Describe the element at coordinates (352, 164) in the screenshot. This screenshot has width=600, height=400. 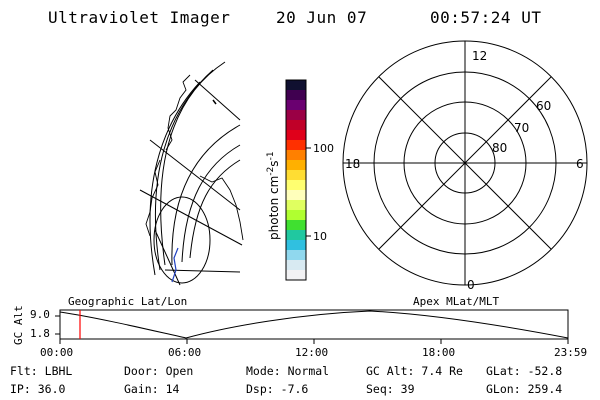
I see `mlt-label-18: 18` at that location.